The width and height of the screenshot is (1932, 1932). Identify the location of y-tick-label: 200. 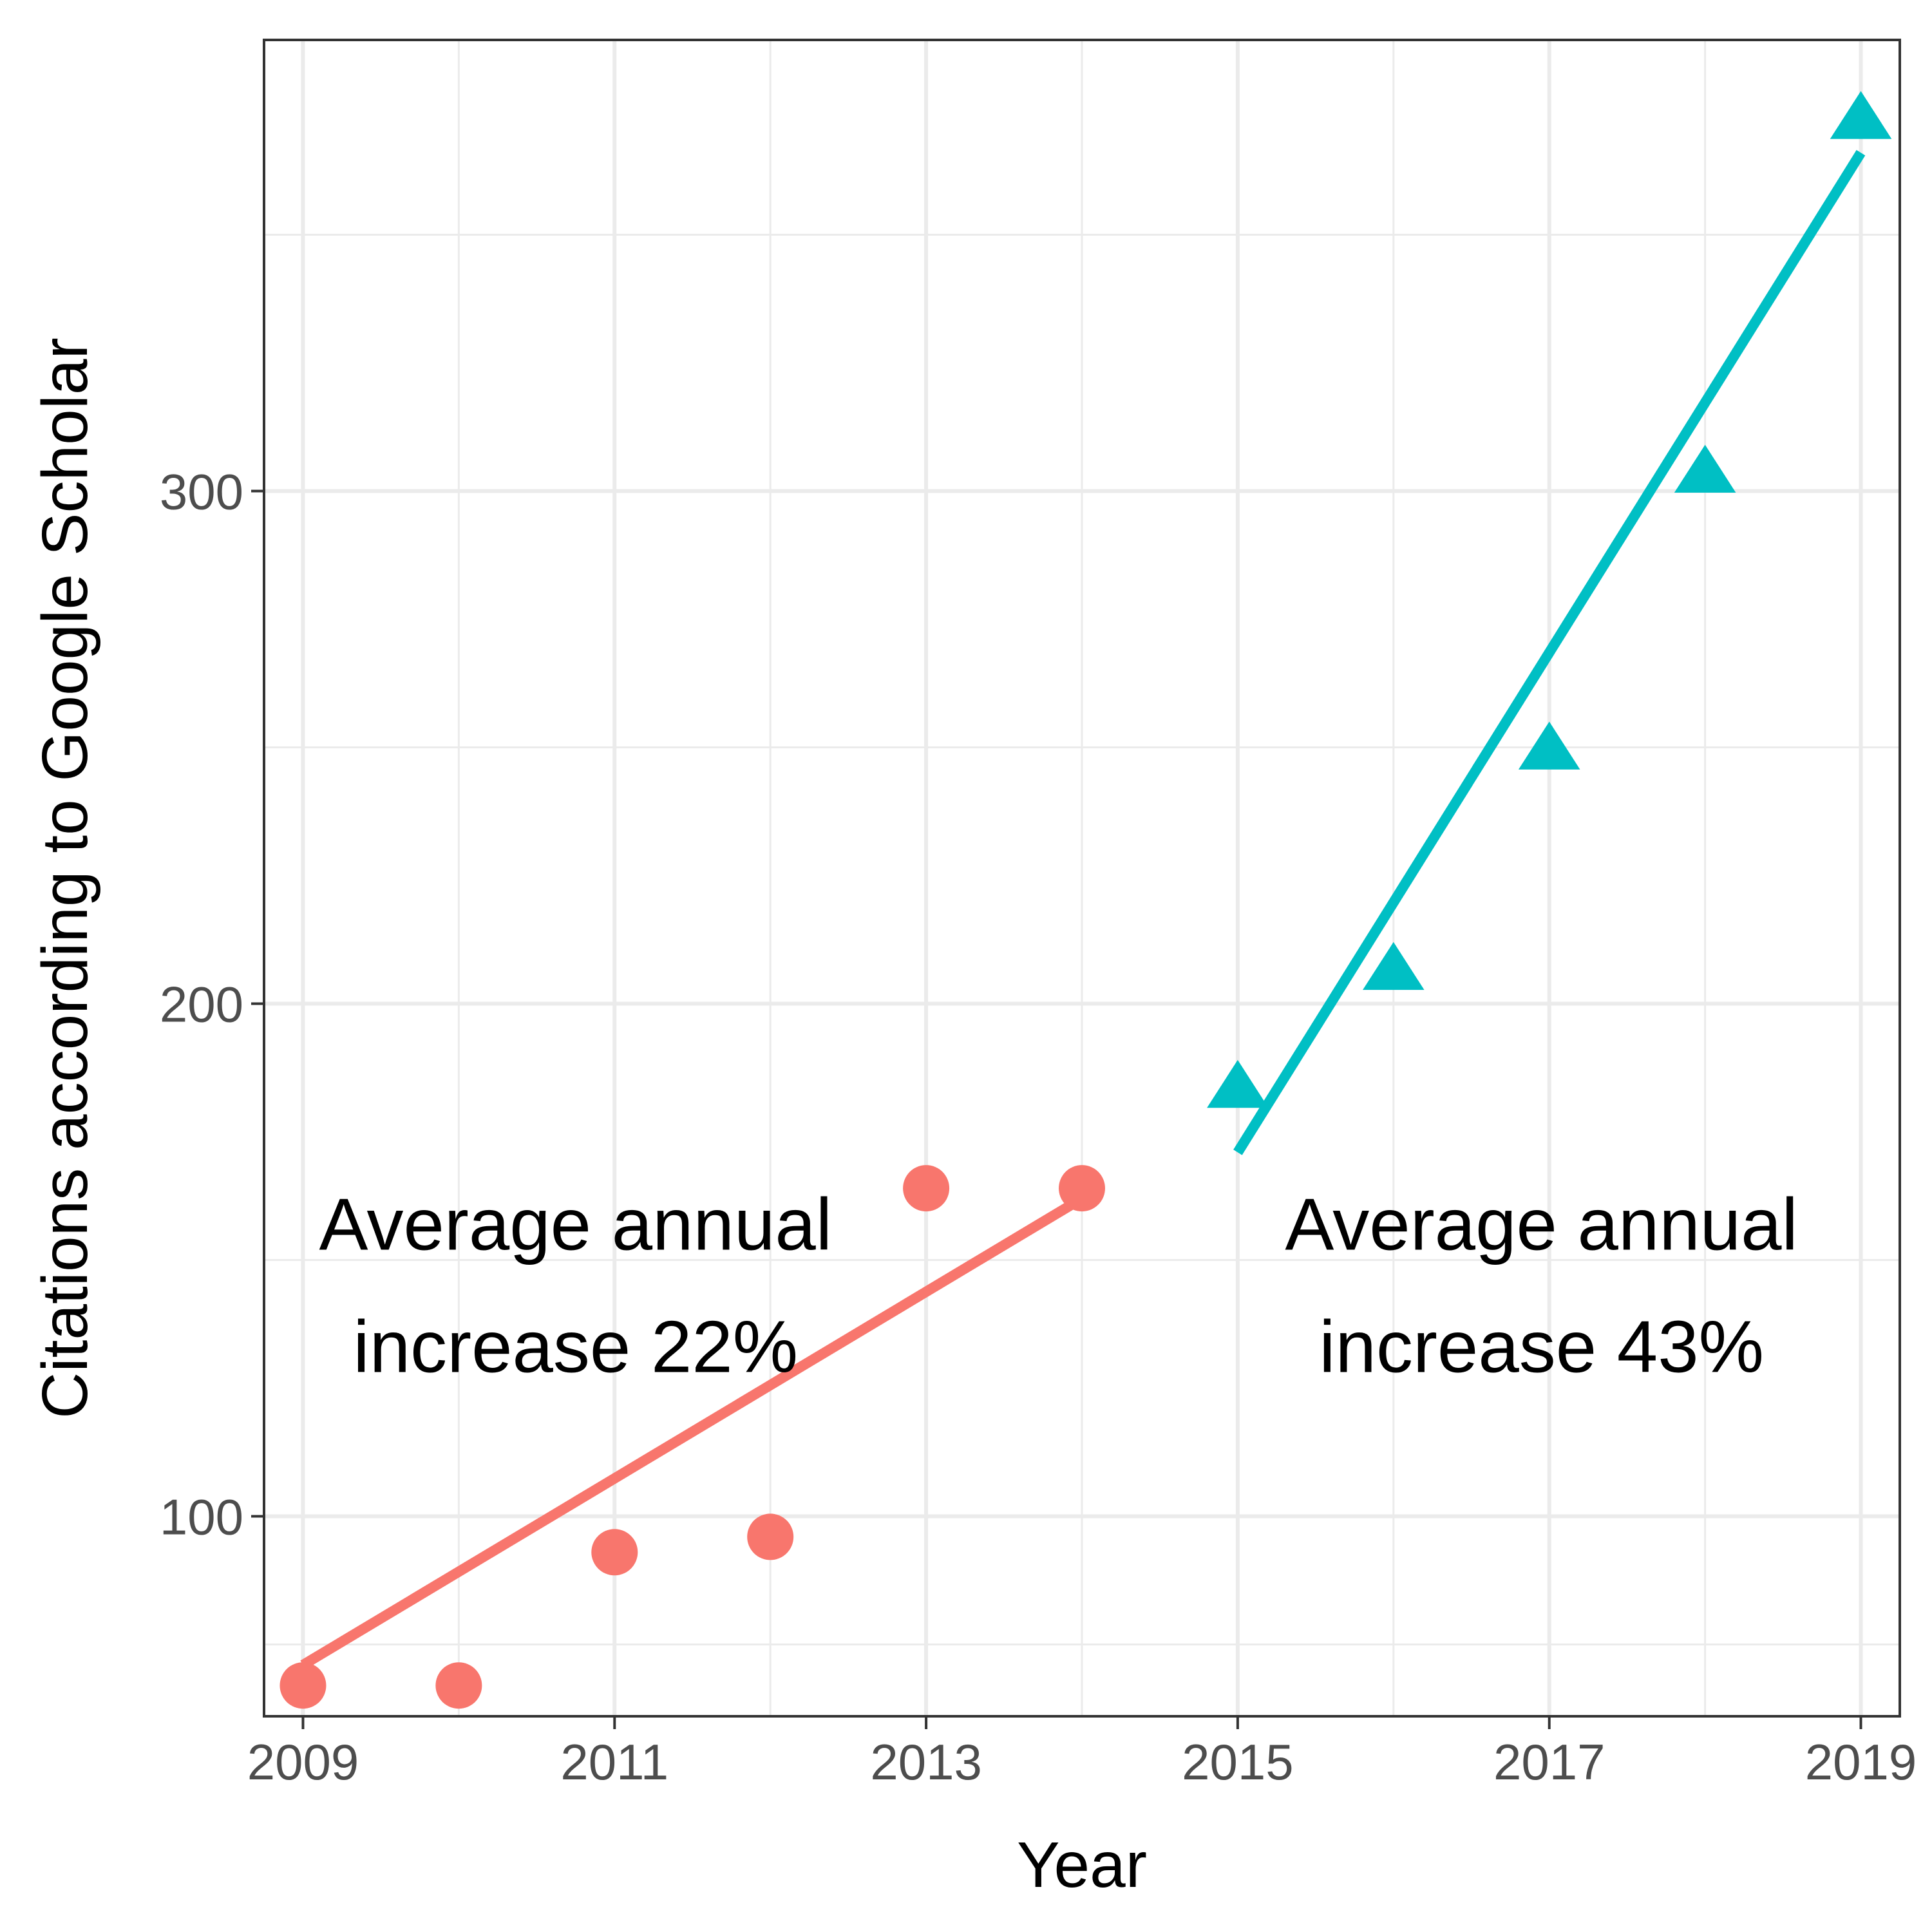
(201, 1005).